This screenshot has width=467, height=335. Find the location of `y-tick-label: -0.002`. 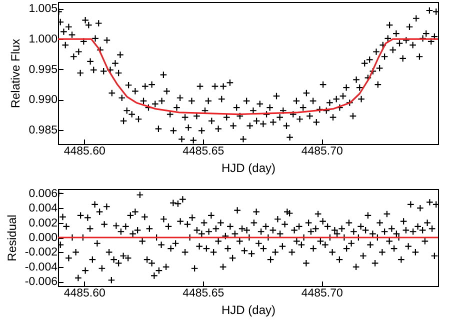

y-tick-label: -0.002 is located at coordinates (41, 252).